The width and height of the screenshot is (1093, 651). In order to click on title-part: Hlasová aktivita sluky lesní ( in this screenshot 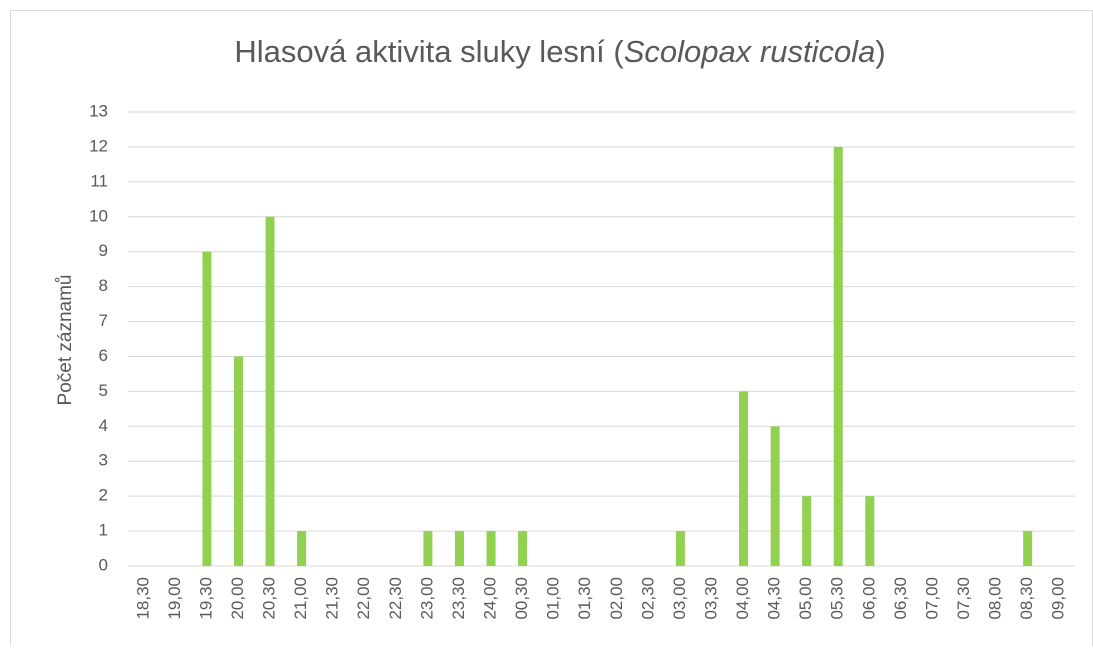, I will do `click(429, 51)`.